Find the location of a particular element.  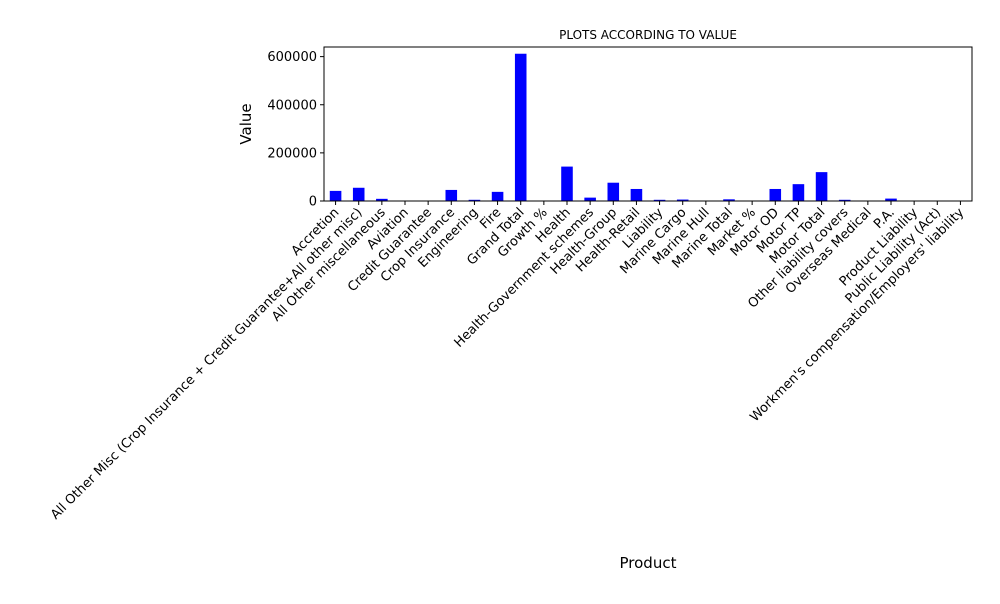

y-tick-label: 0 is located at coordinates (313, 202).